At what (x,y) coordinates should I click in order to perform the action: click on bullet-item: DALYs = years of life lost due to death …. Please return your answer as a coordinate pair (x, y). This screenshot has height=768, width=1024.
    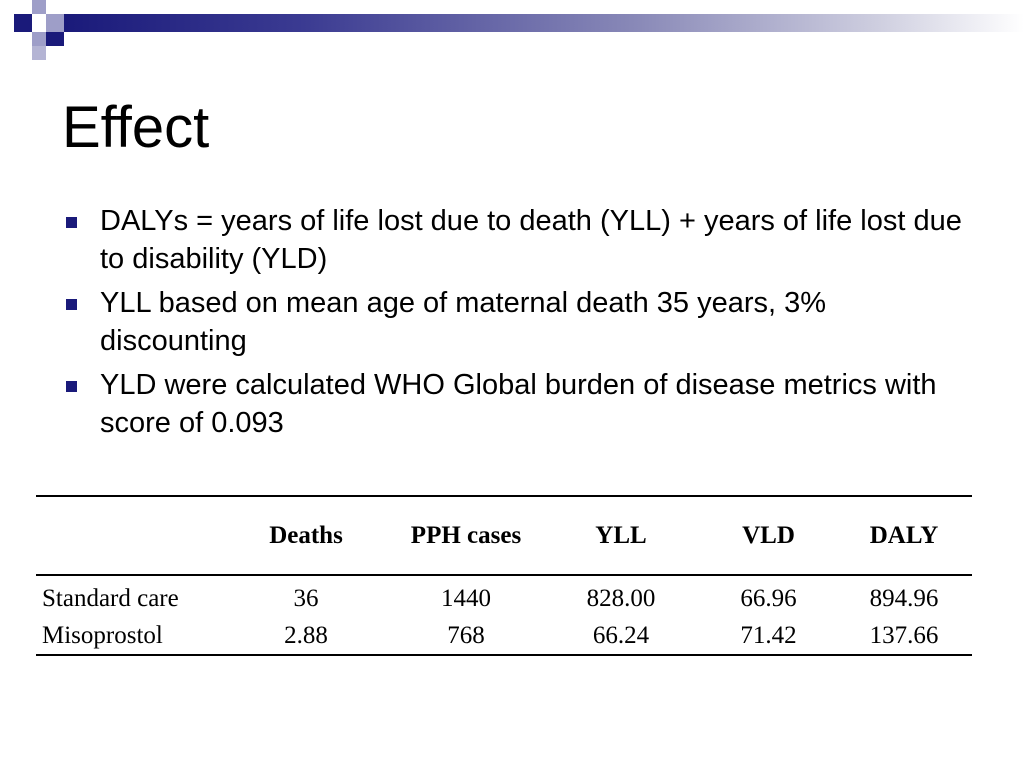
    Looking at the image, I should click on (520, 240).